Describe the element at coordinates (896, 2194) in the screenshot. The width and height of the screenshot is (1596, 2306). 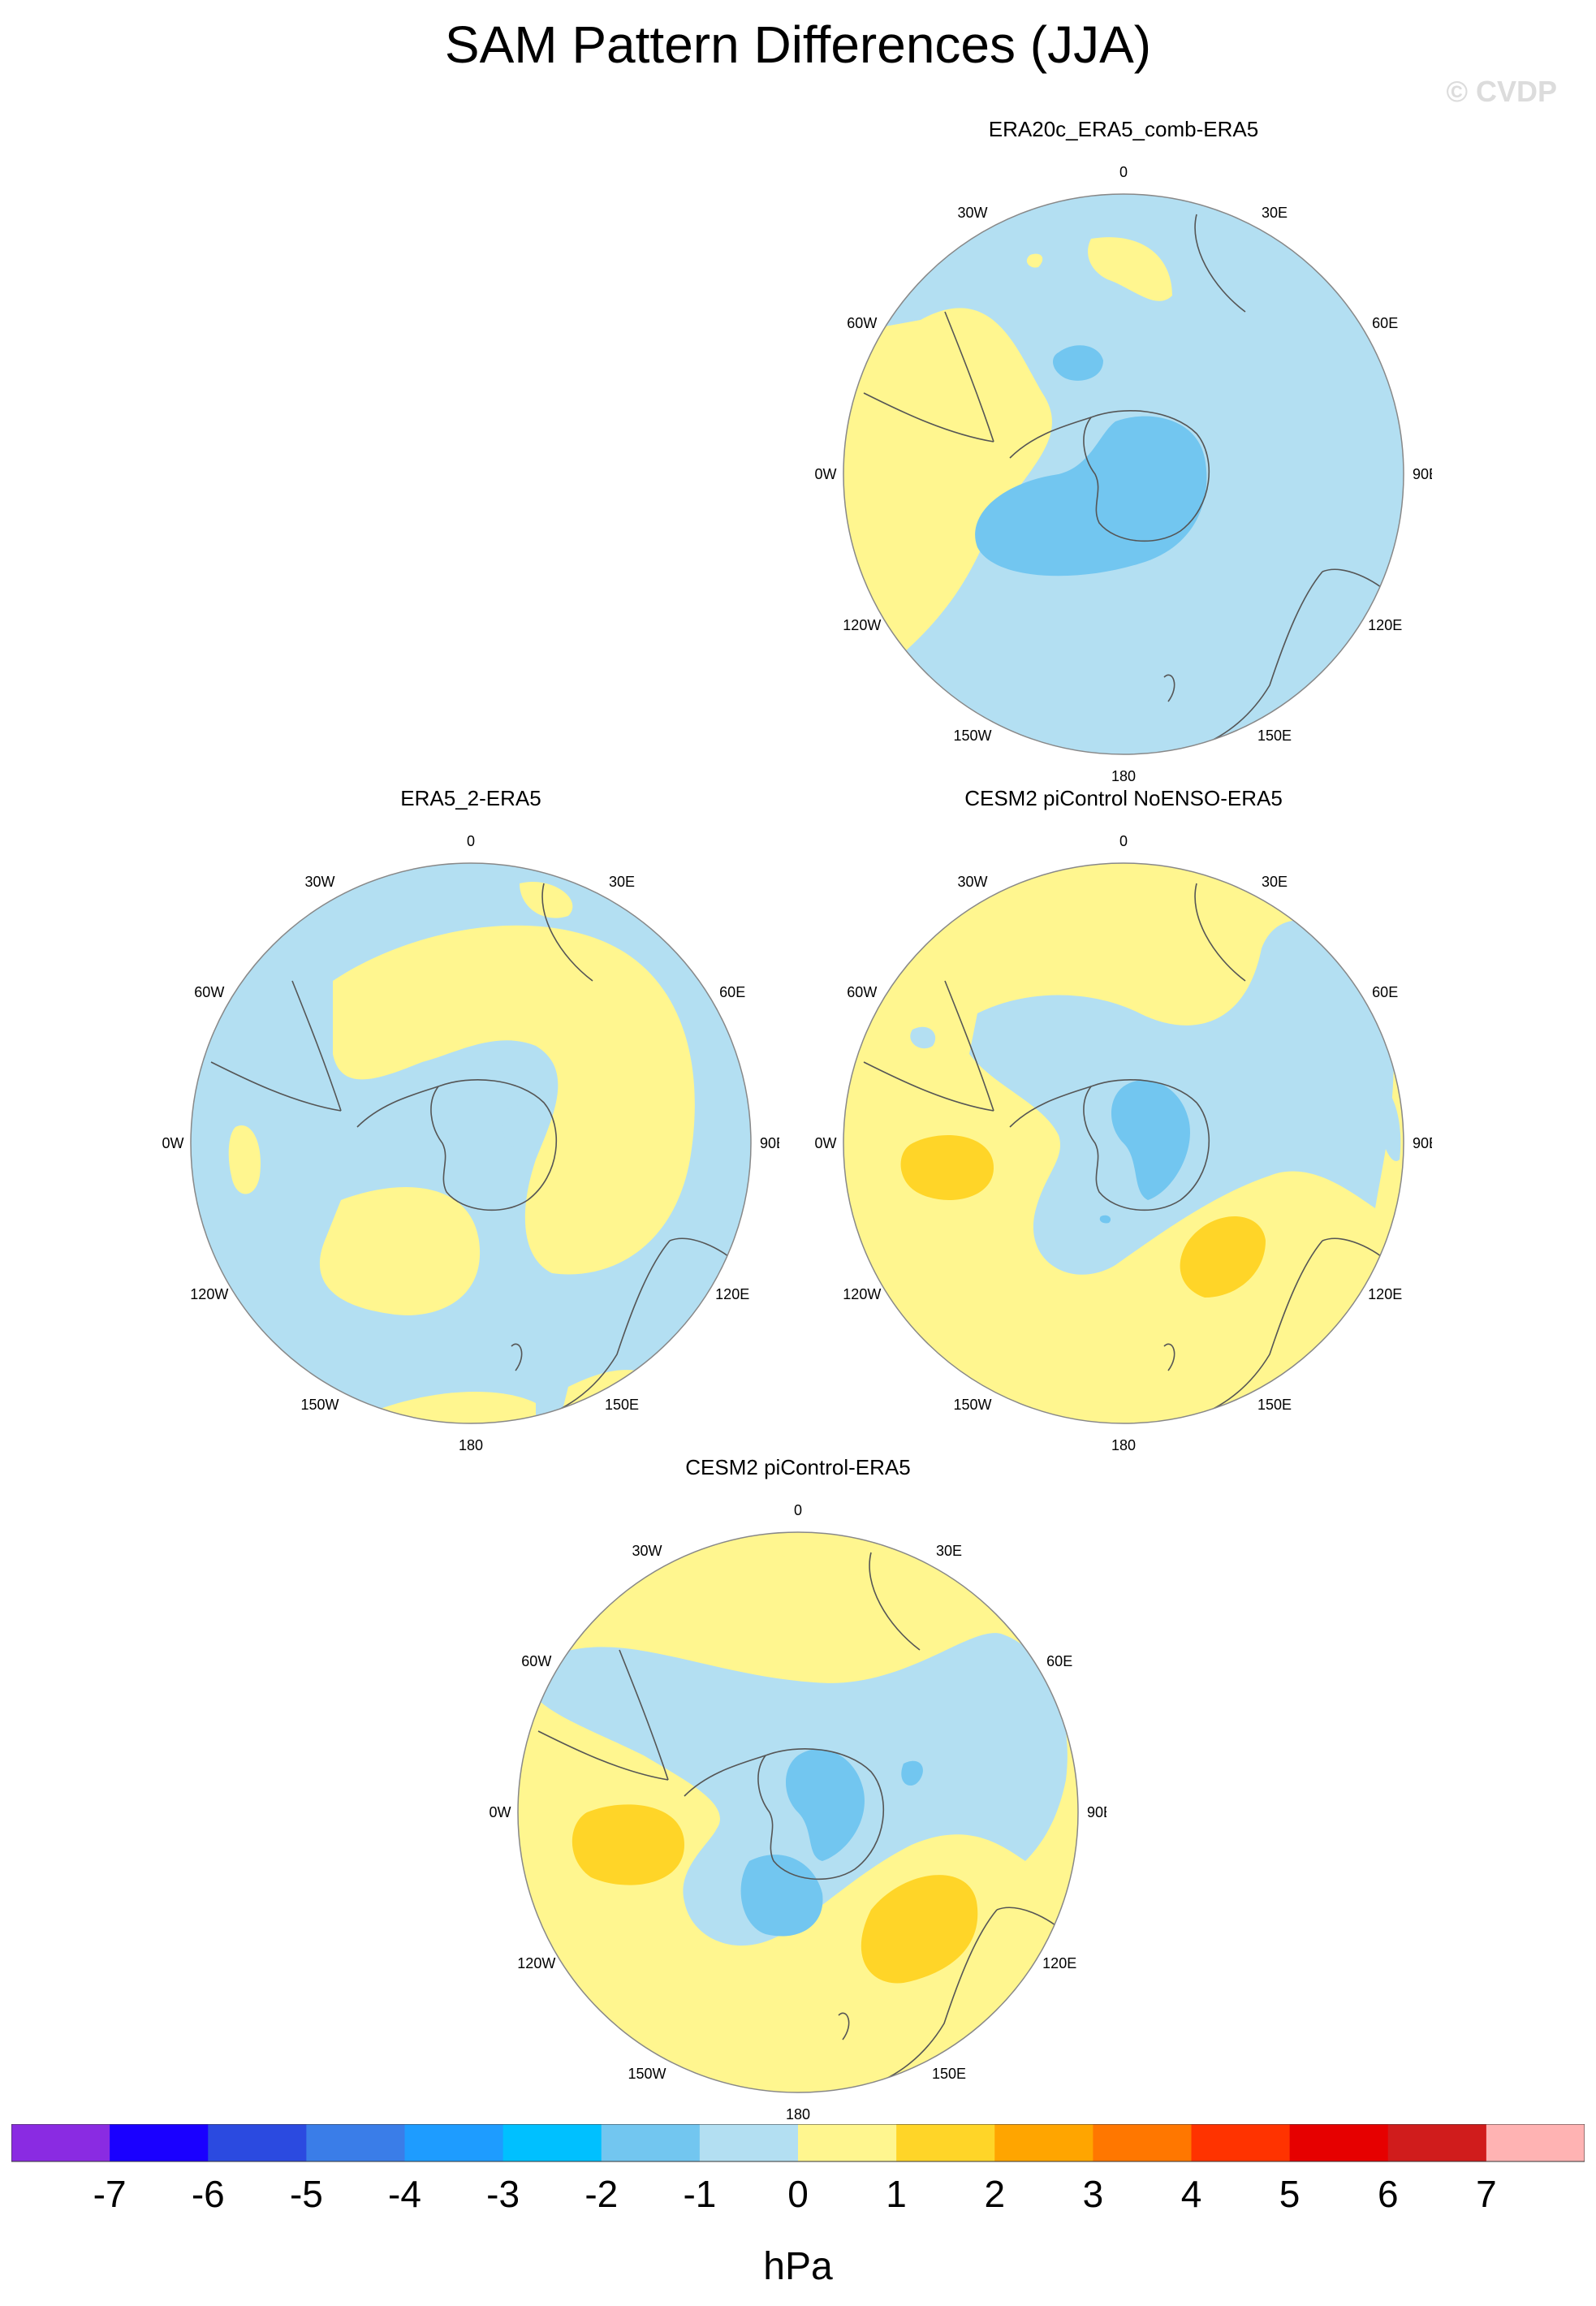
I see `colorbar-tick-label: 1` at that location.